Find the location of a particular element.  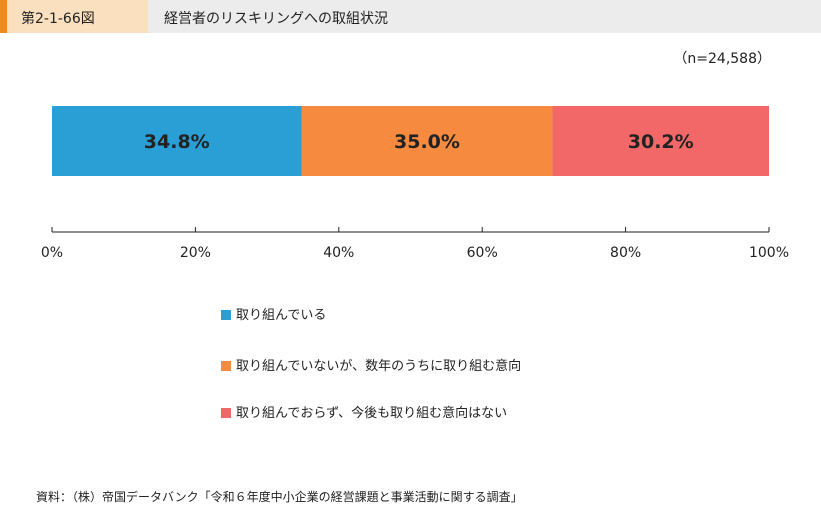

legend-label-3: 取り組んでおらず、今後も取り組む意向はない is located at coordinates (372, 413).